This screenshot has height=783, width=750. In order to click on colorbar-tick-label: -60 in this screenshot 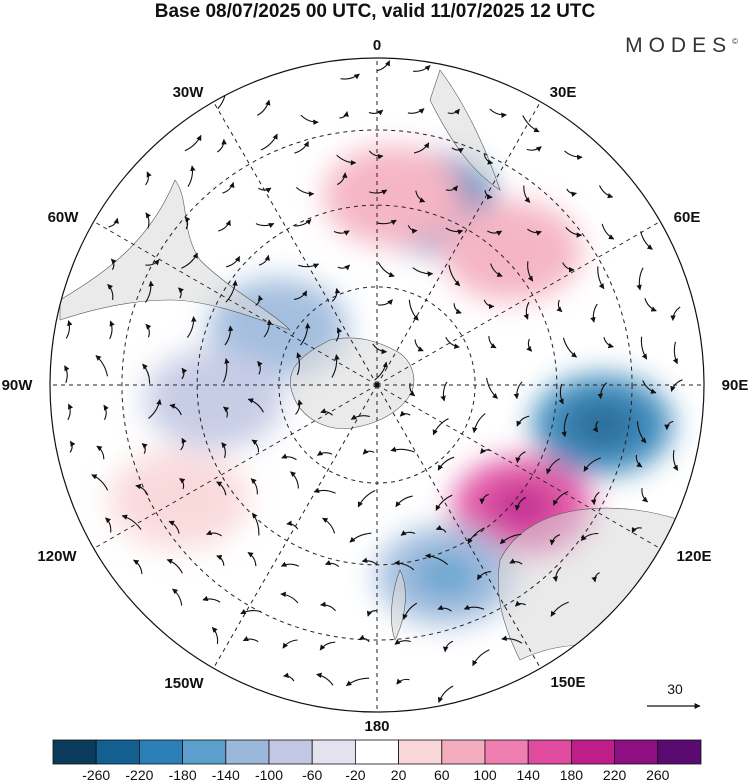, I will do `click(312, 775)`.